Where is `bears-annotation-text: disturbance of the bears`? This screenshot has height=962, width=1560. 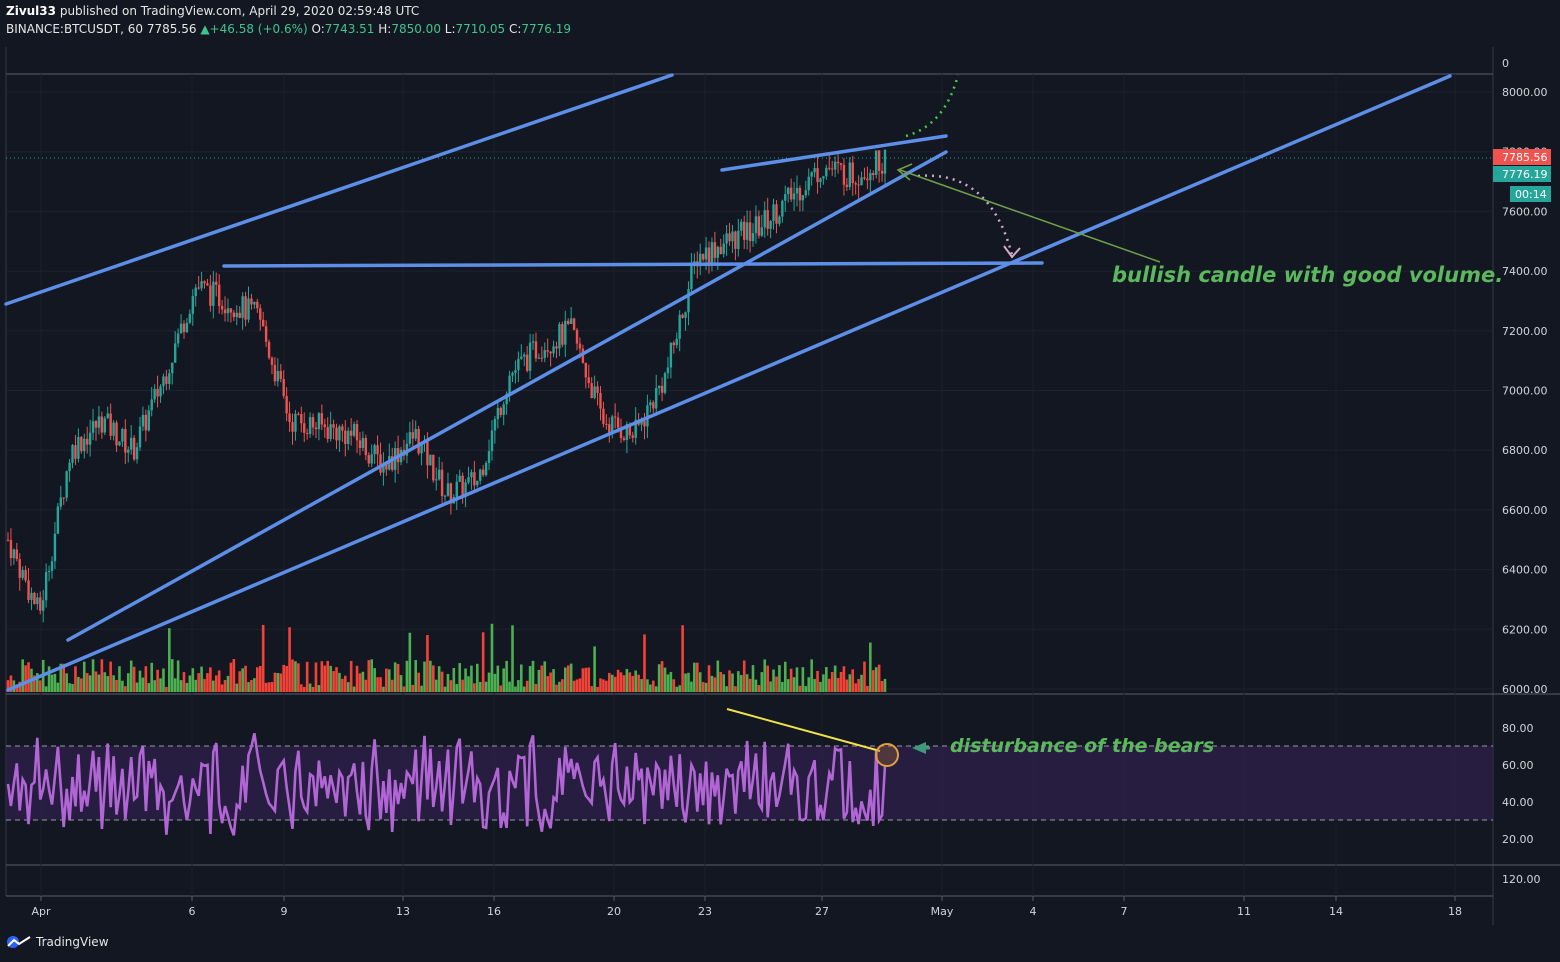
bears-annotation-text: disturbance of the bears is located at coordinates (1082, 746).